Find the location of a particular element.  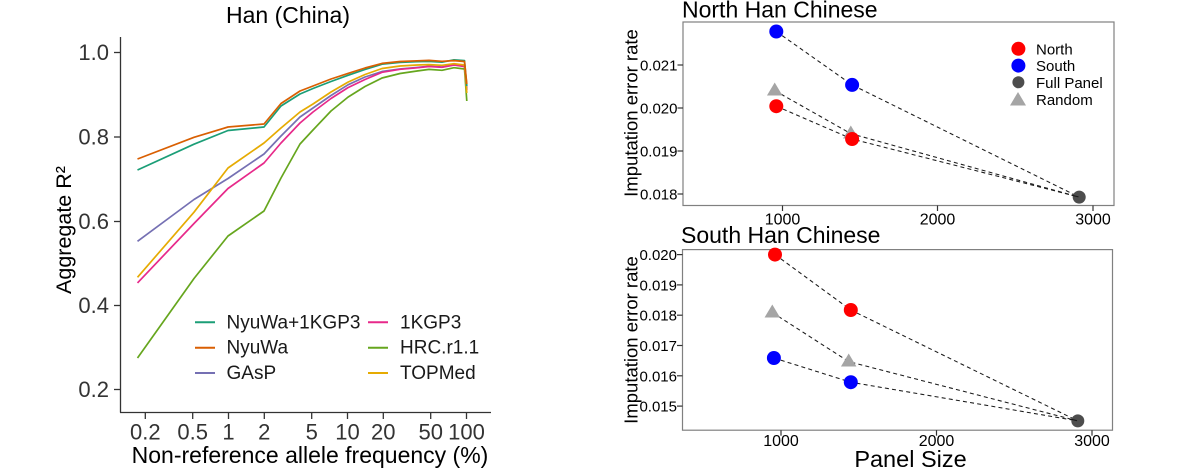

svg-text: 100 is located at coordinates (466, 432).